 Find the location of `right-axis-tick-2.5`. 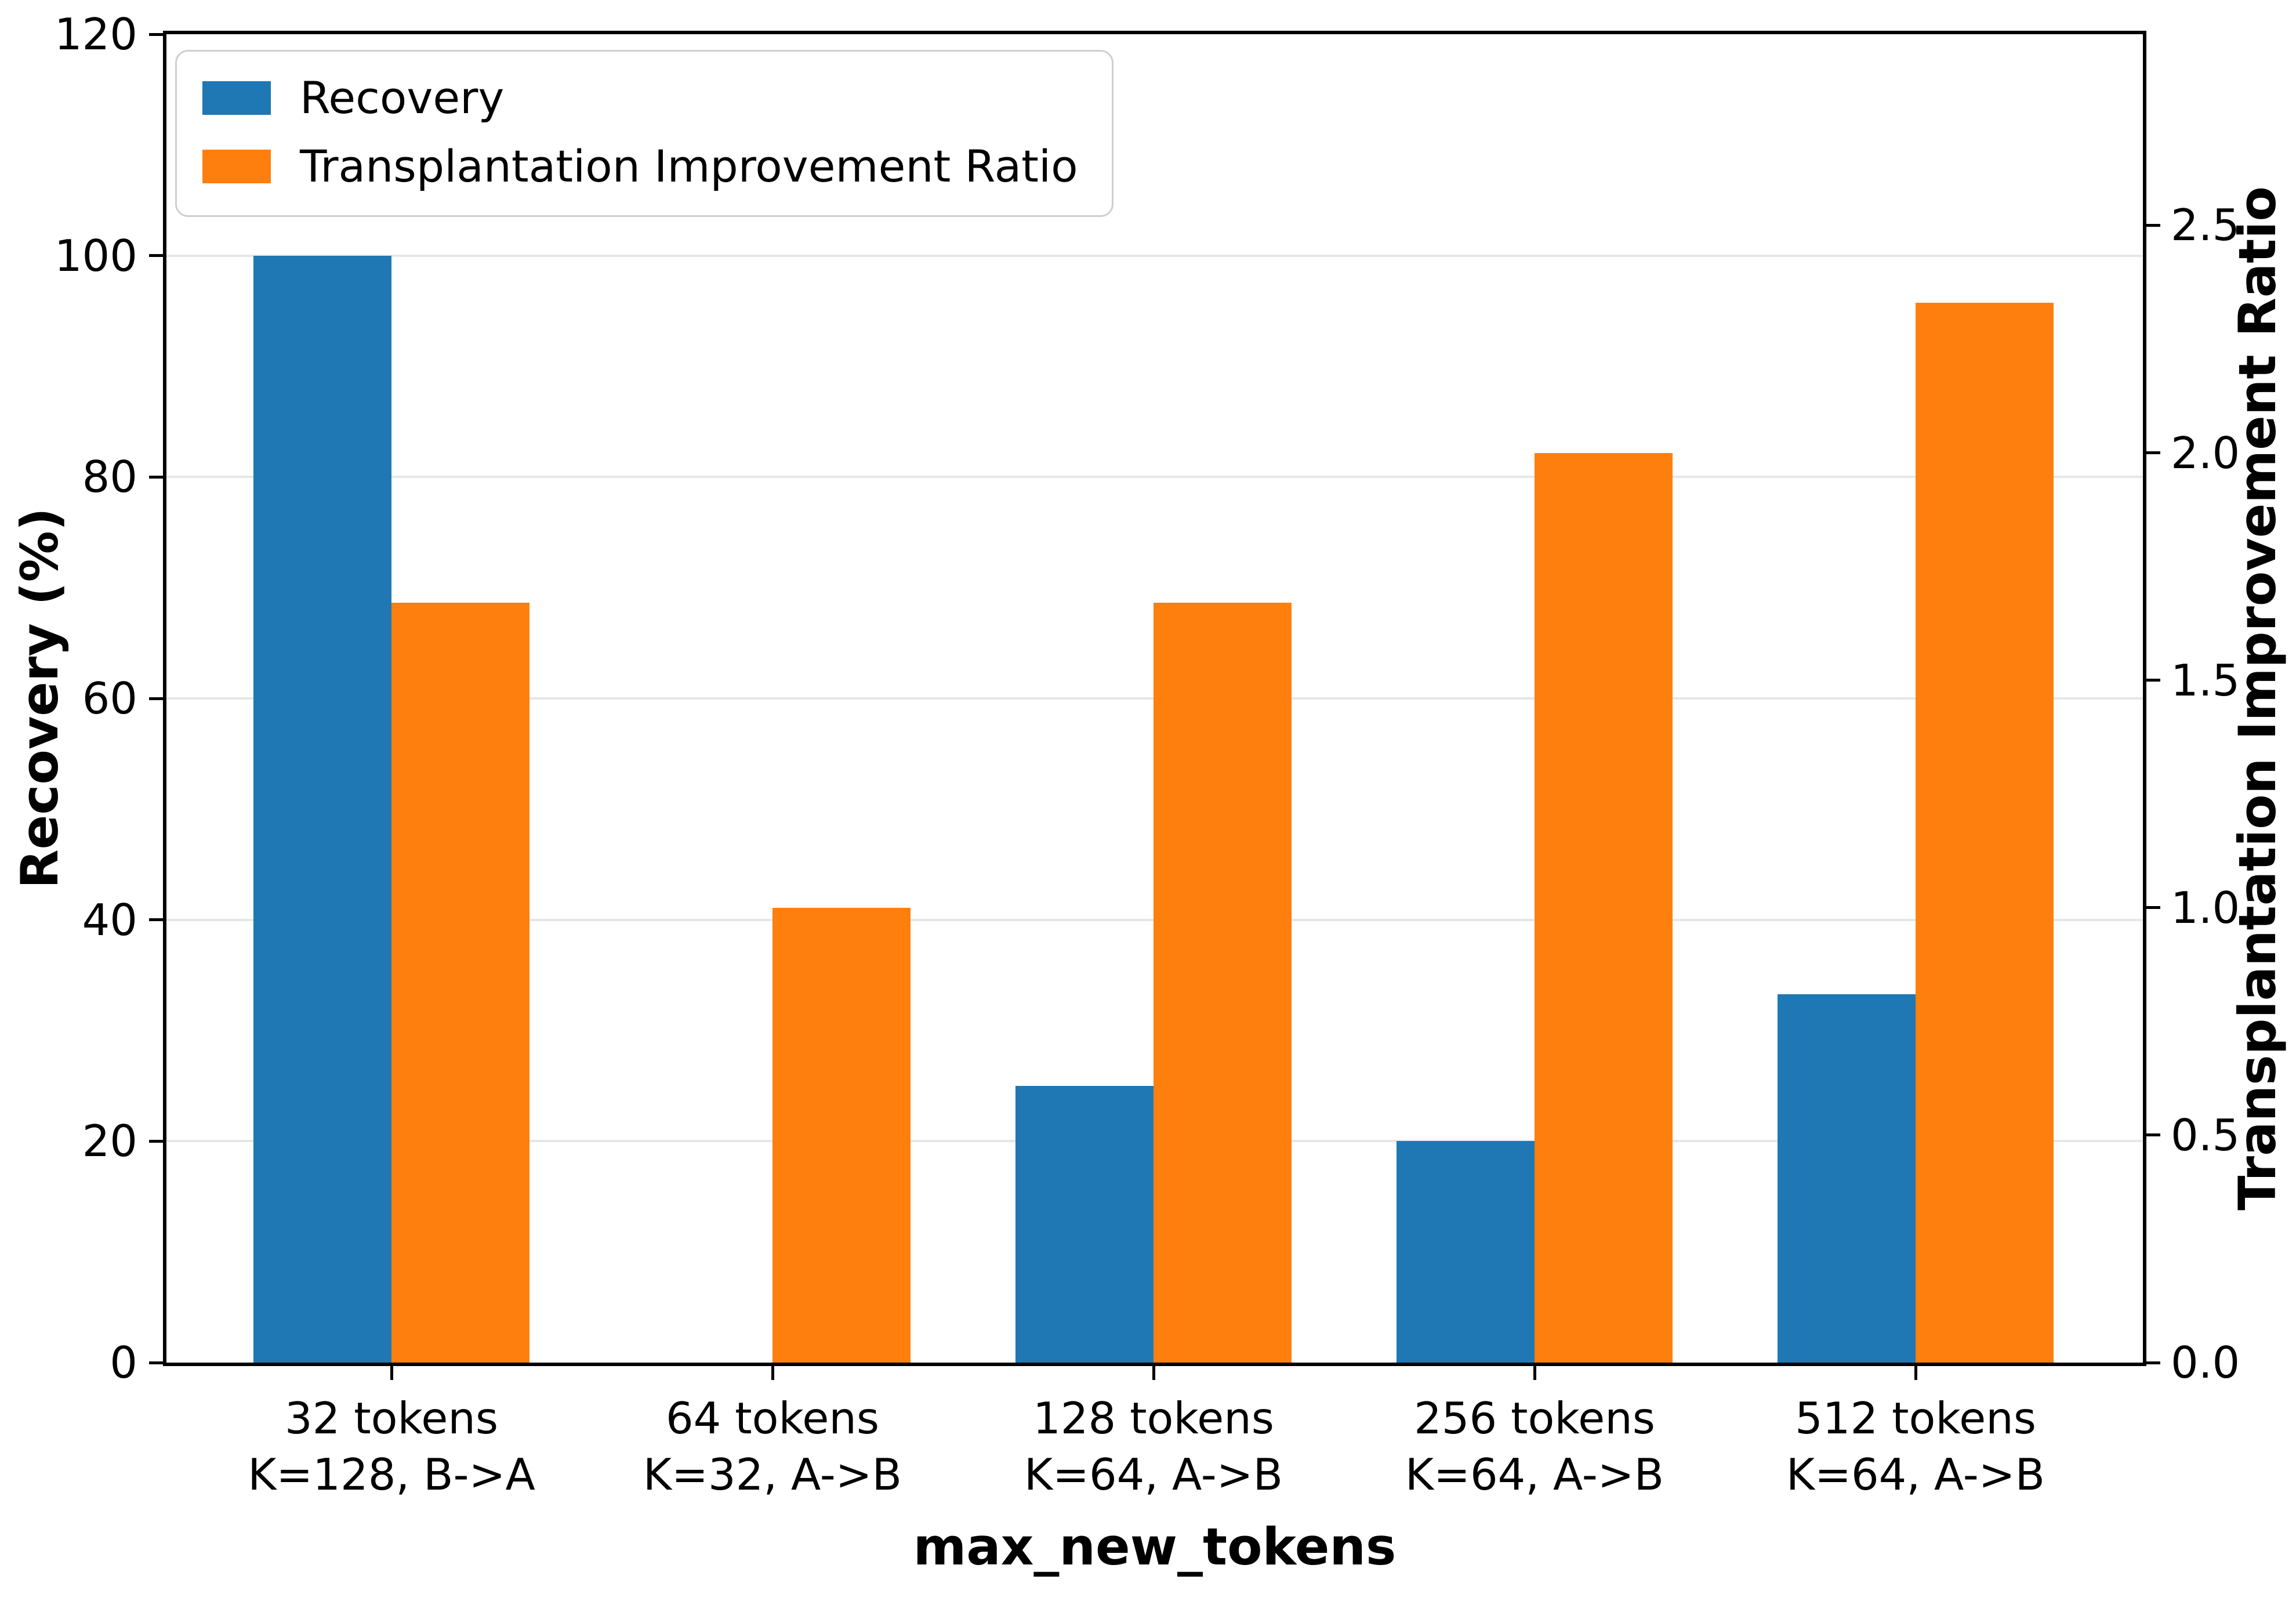

right-axis-tick-2.5 is located at coordinates (2153, 225).